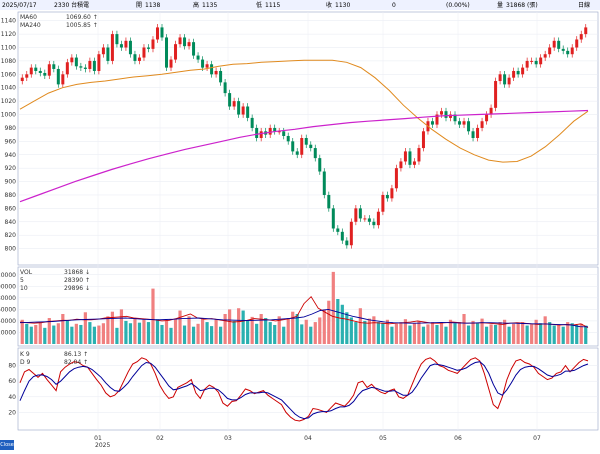  What do you see at coordinates (522, 5) in the screenshot?
I see `header-vol: 31868 (張)` at bounding box center [522, 5].